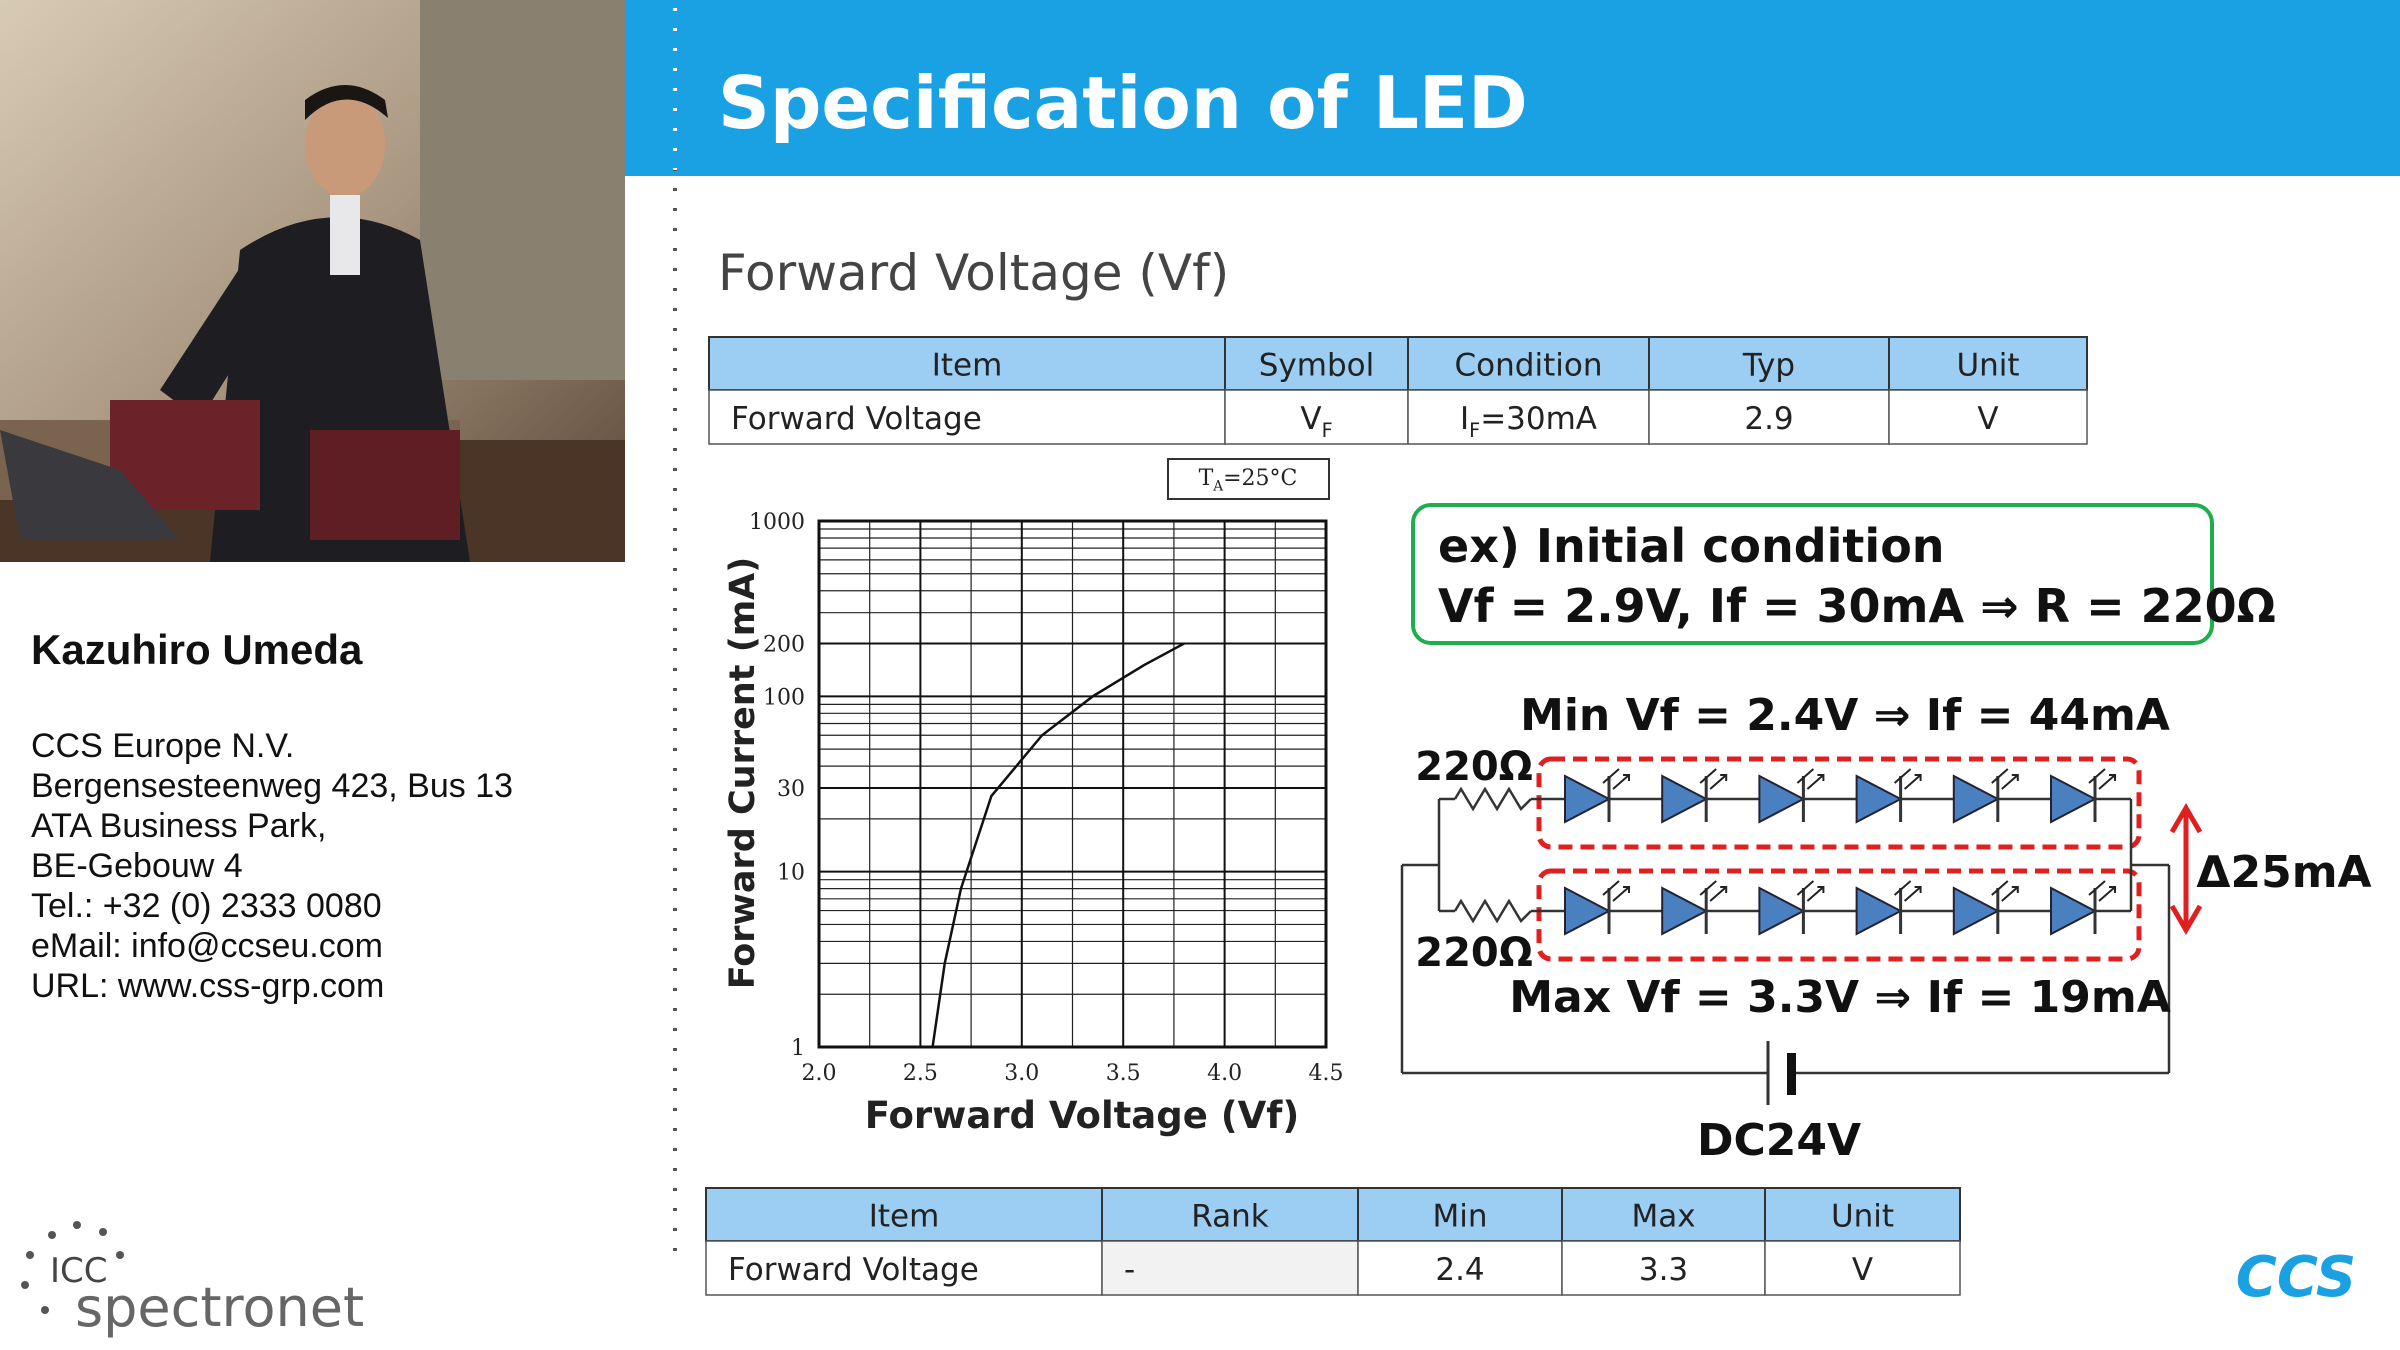  I want to click on x-tick-label: 3.0, so click(1021, 1073).